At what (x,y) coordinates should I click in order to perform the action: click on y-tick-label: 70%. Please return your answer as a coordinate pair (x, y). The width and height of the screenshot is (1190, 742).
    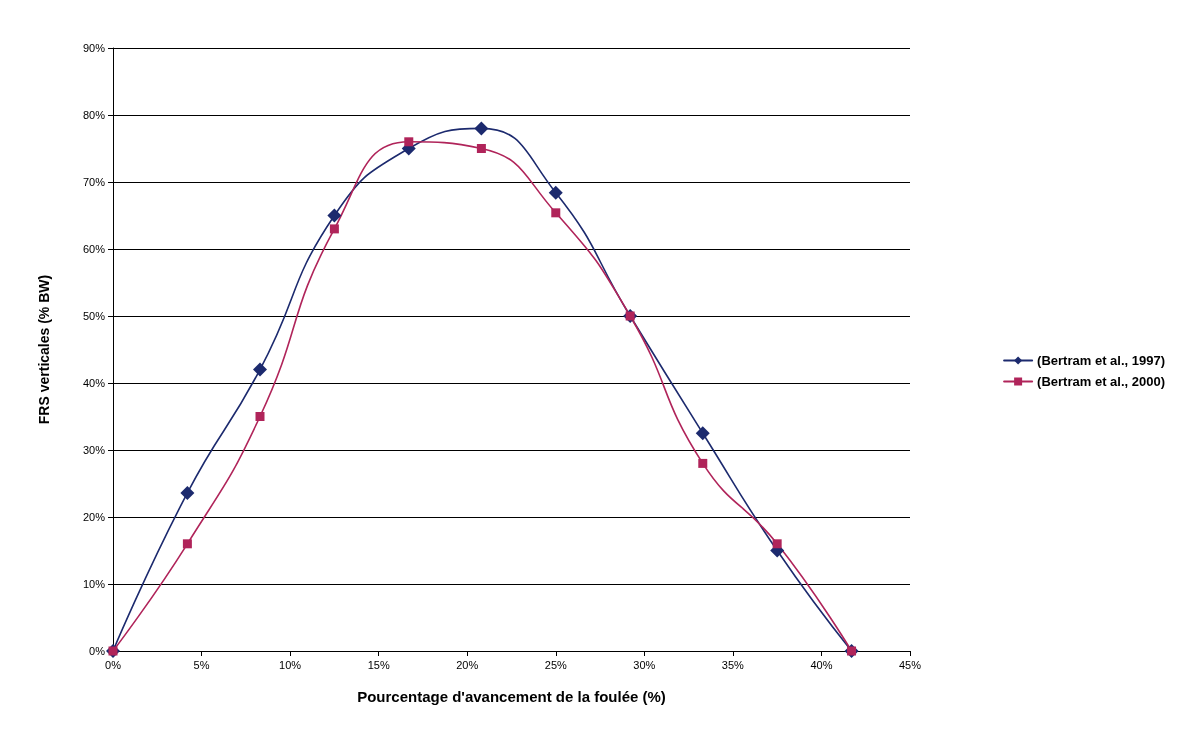
    Looking at the image, I should click on (94, 182).